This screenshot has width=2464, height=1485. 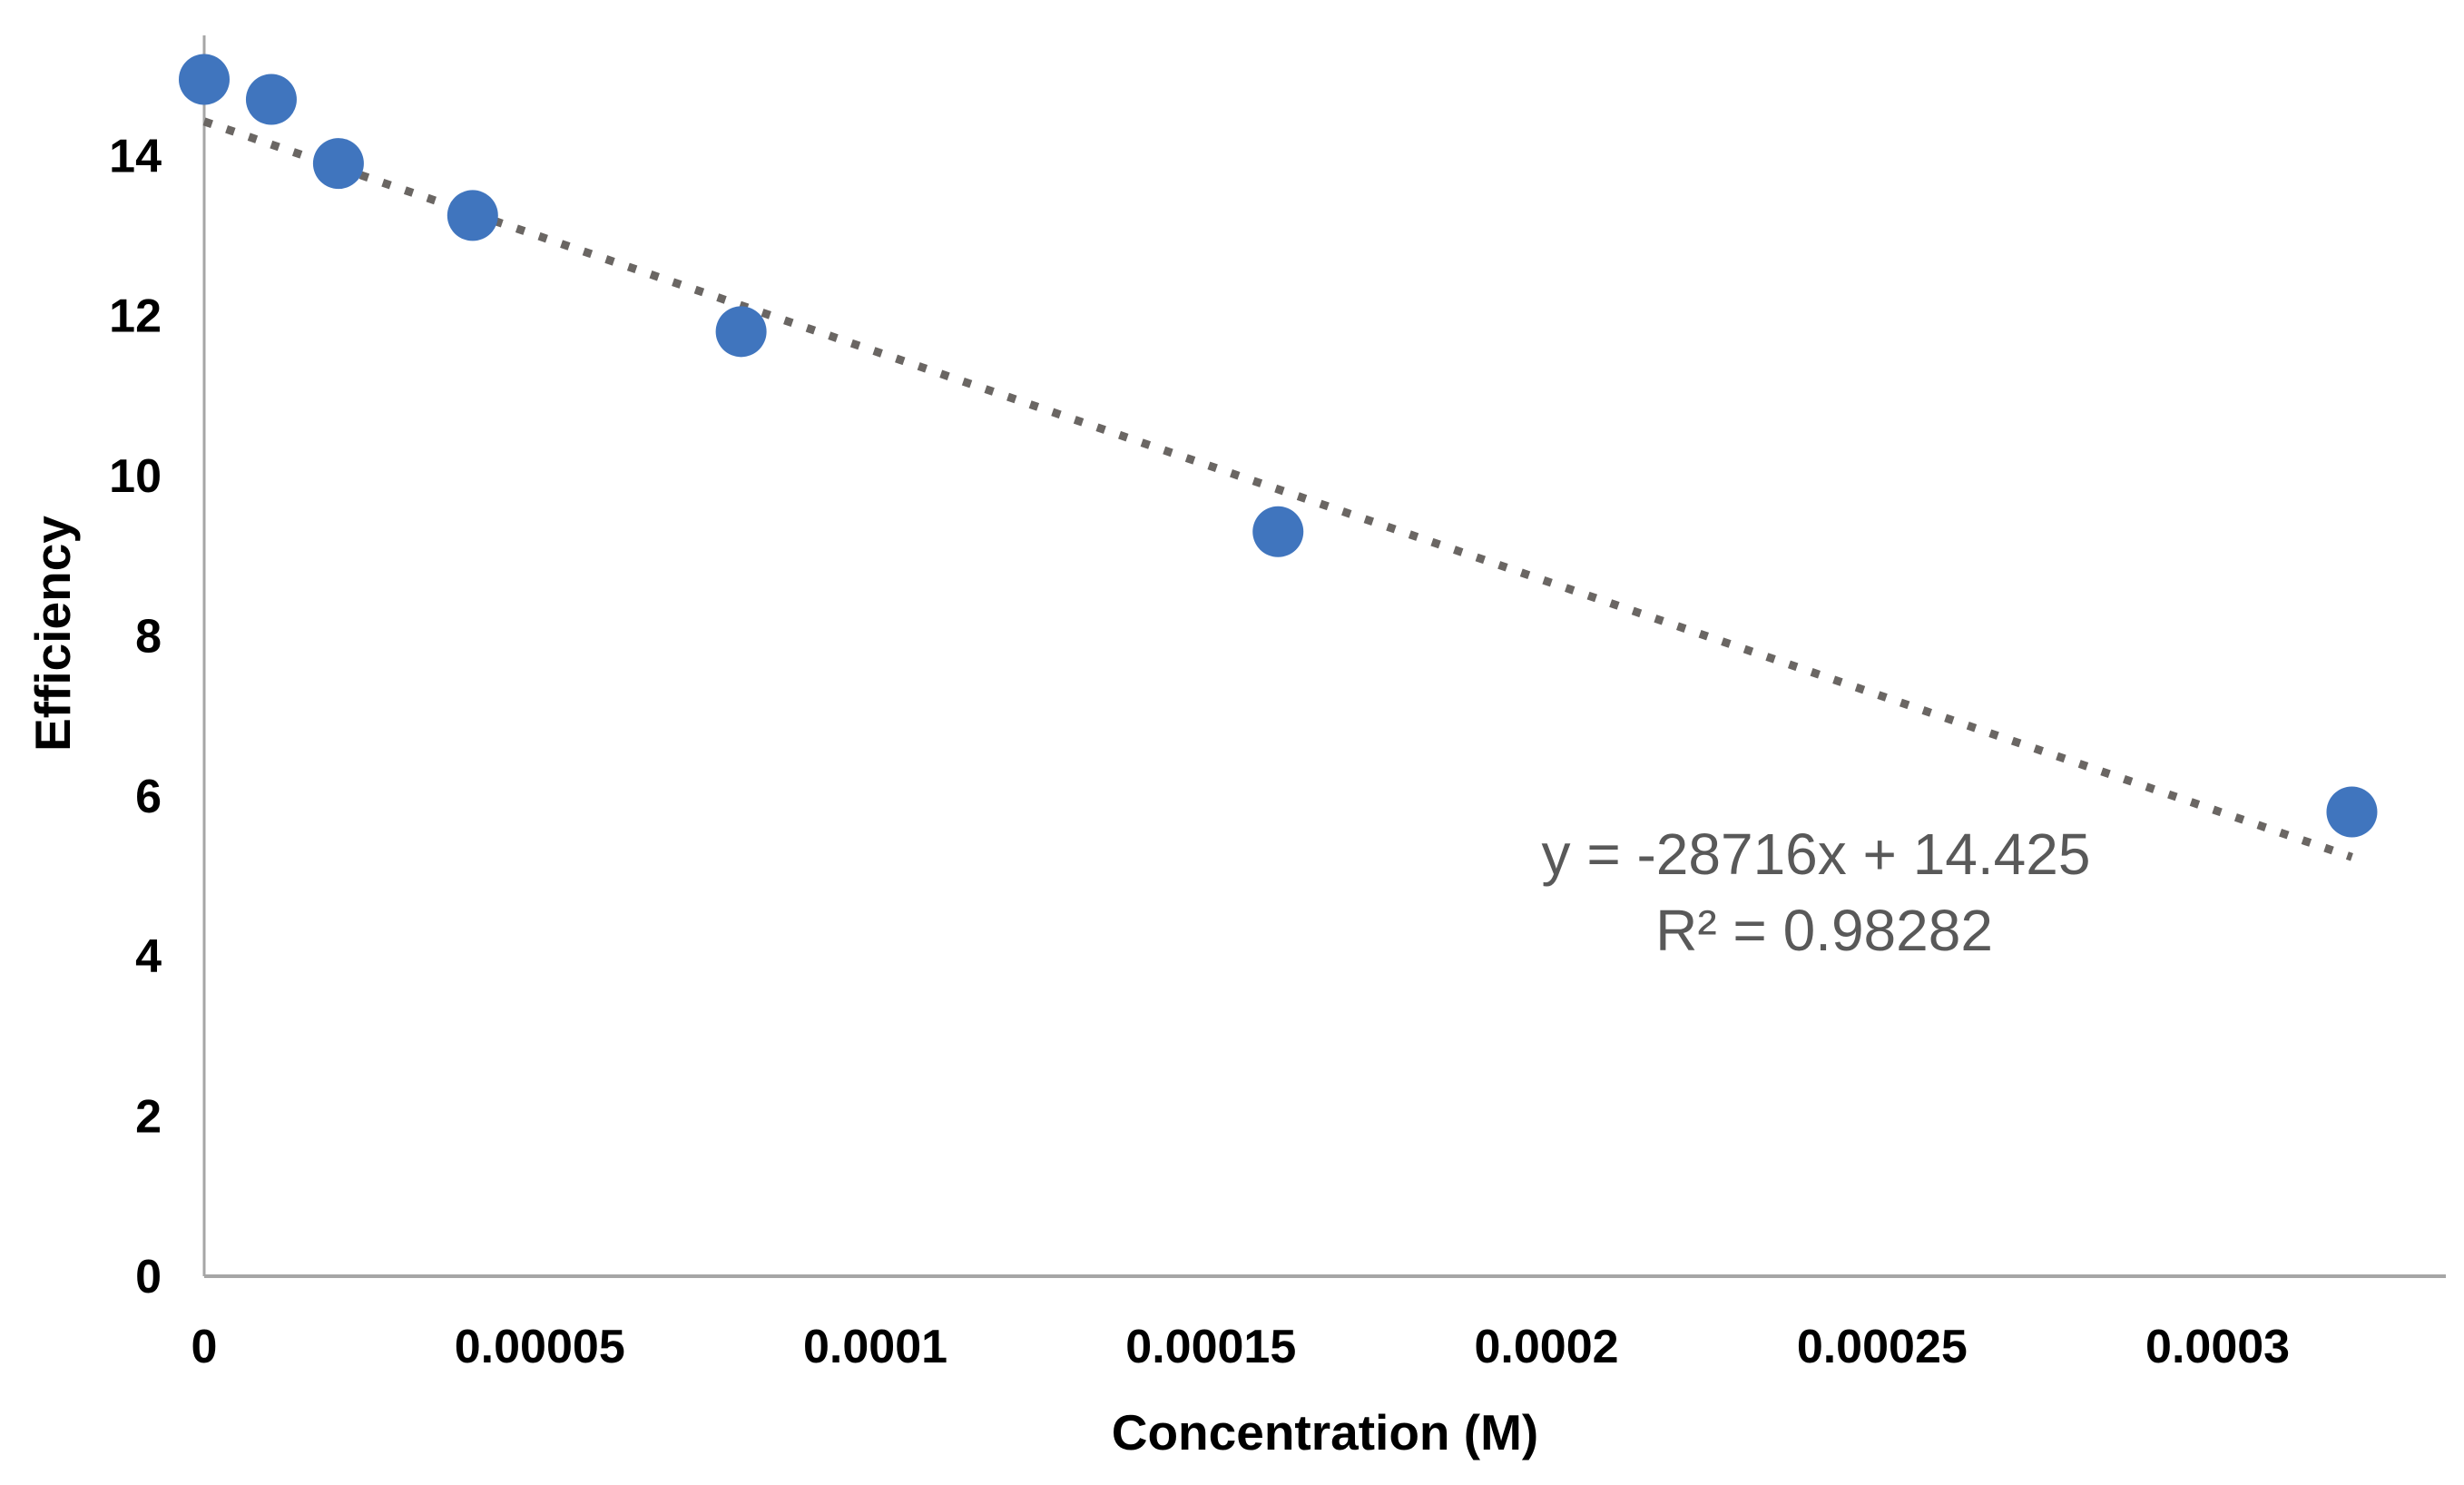 I want to click on x-tick-label: 0.00025, so click(x=1883, y=1347).